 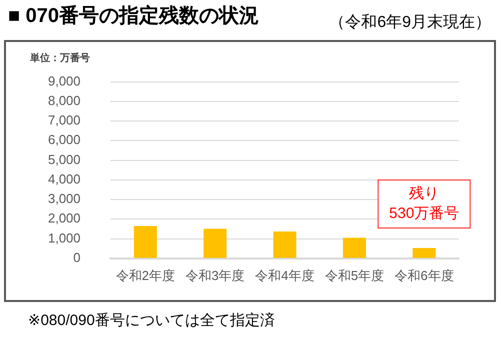 What do you see at coordinates (215, 275) in the screenshot?
I see `x-tick-label: 令和3年度` at bounding box center [215, 275].